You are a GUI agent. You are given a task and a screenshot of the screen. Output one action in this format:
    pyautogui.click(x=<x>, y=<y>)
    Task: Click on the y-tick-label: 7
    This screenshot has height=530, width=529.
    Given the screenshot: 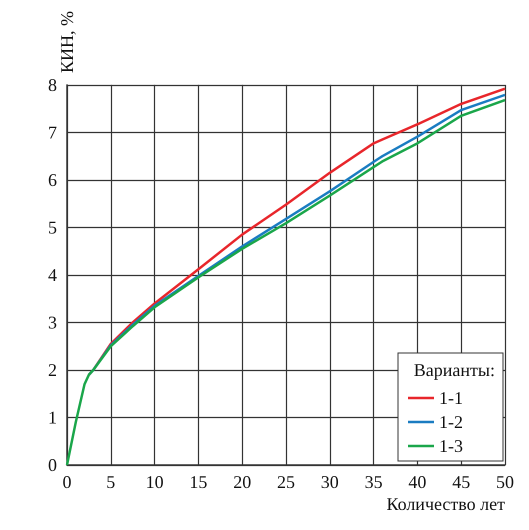 What is the action you would take?
    pyautogui.click(x=52, y=132)
    